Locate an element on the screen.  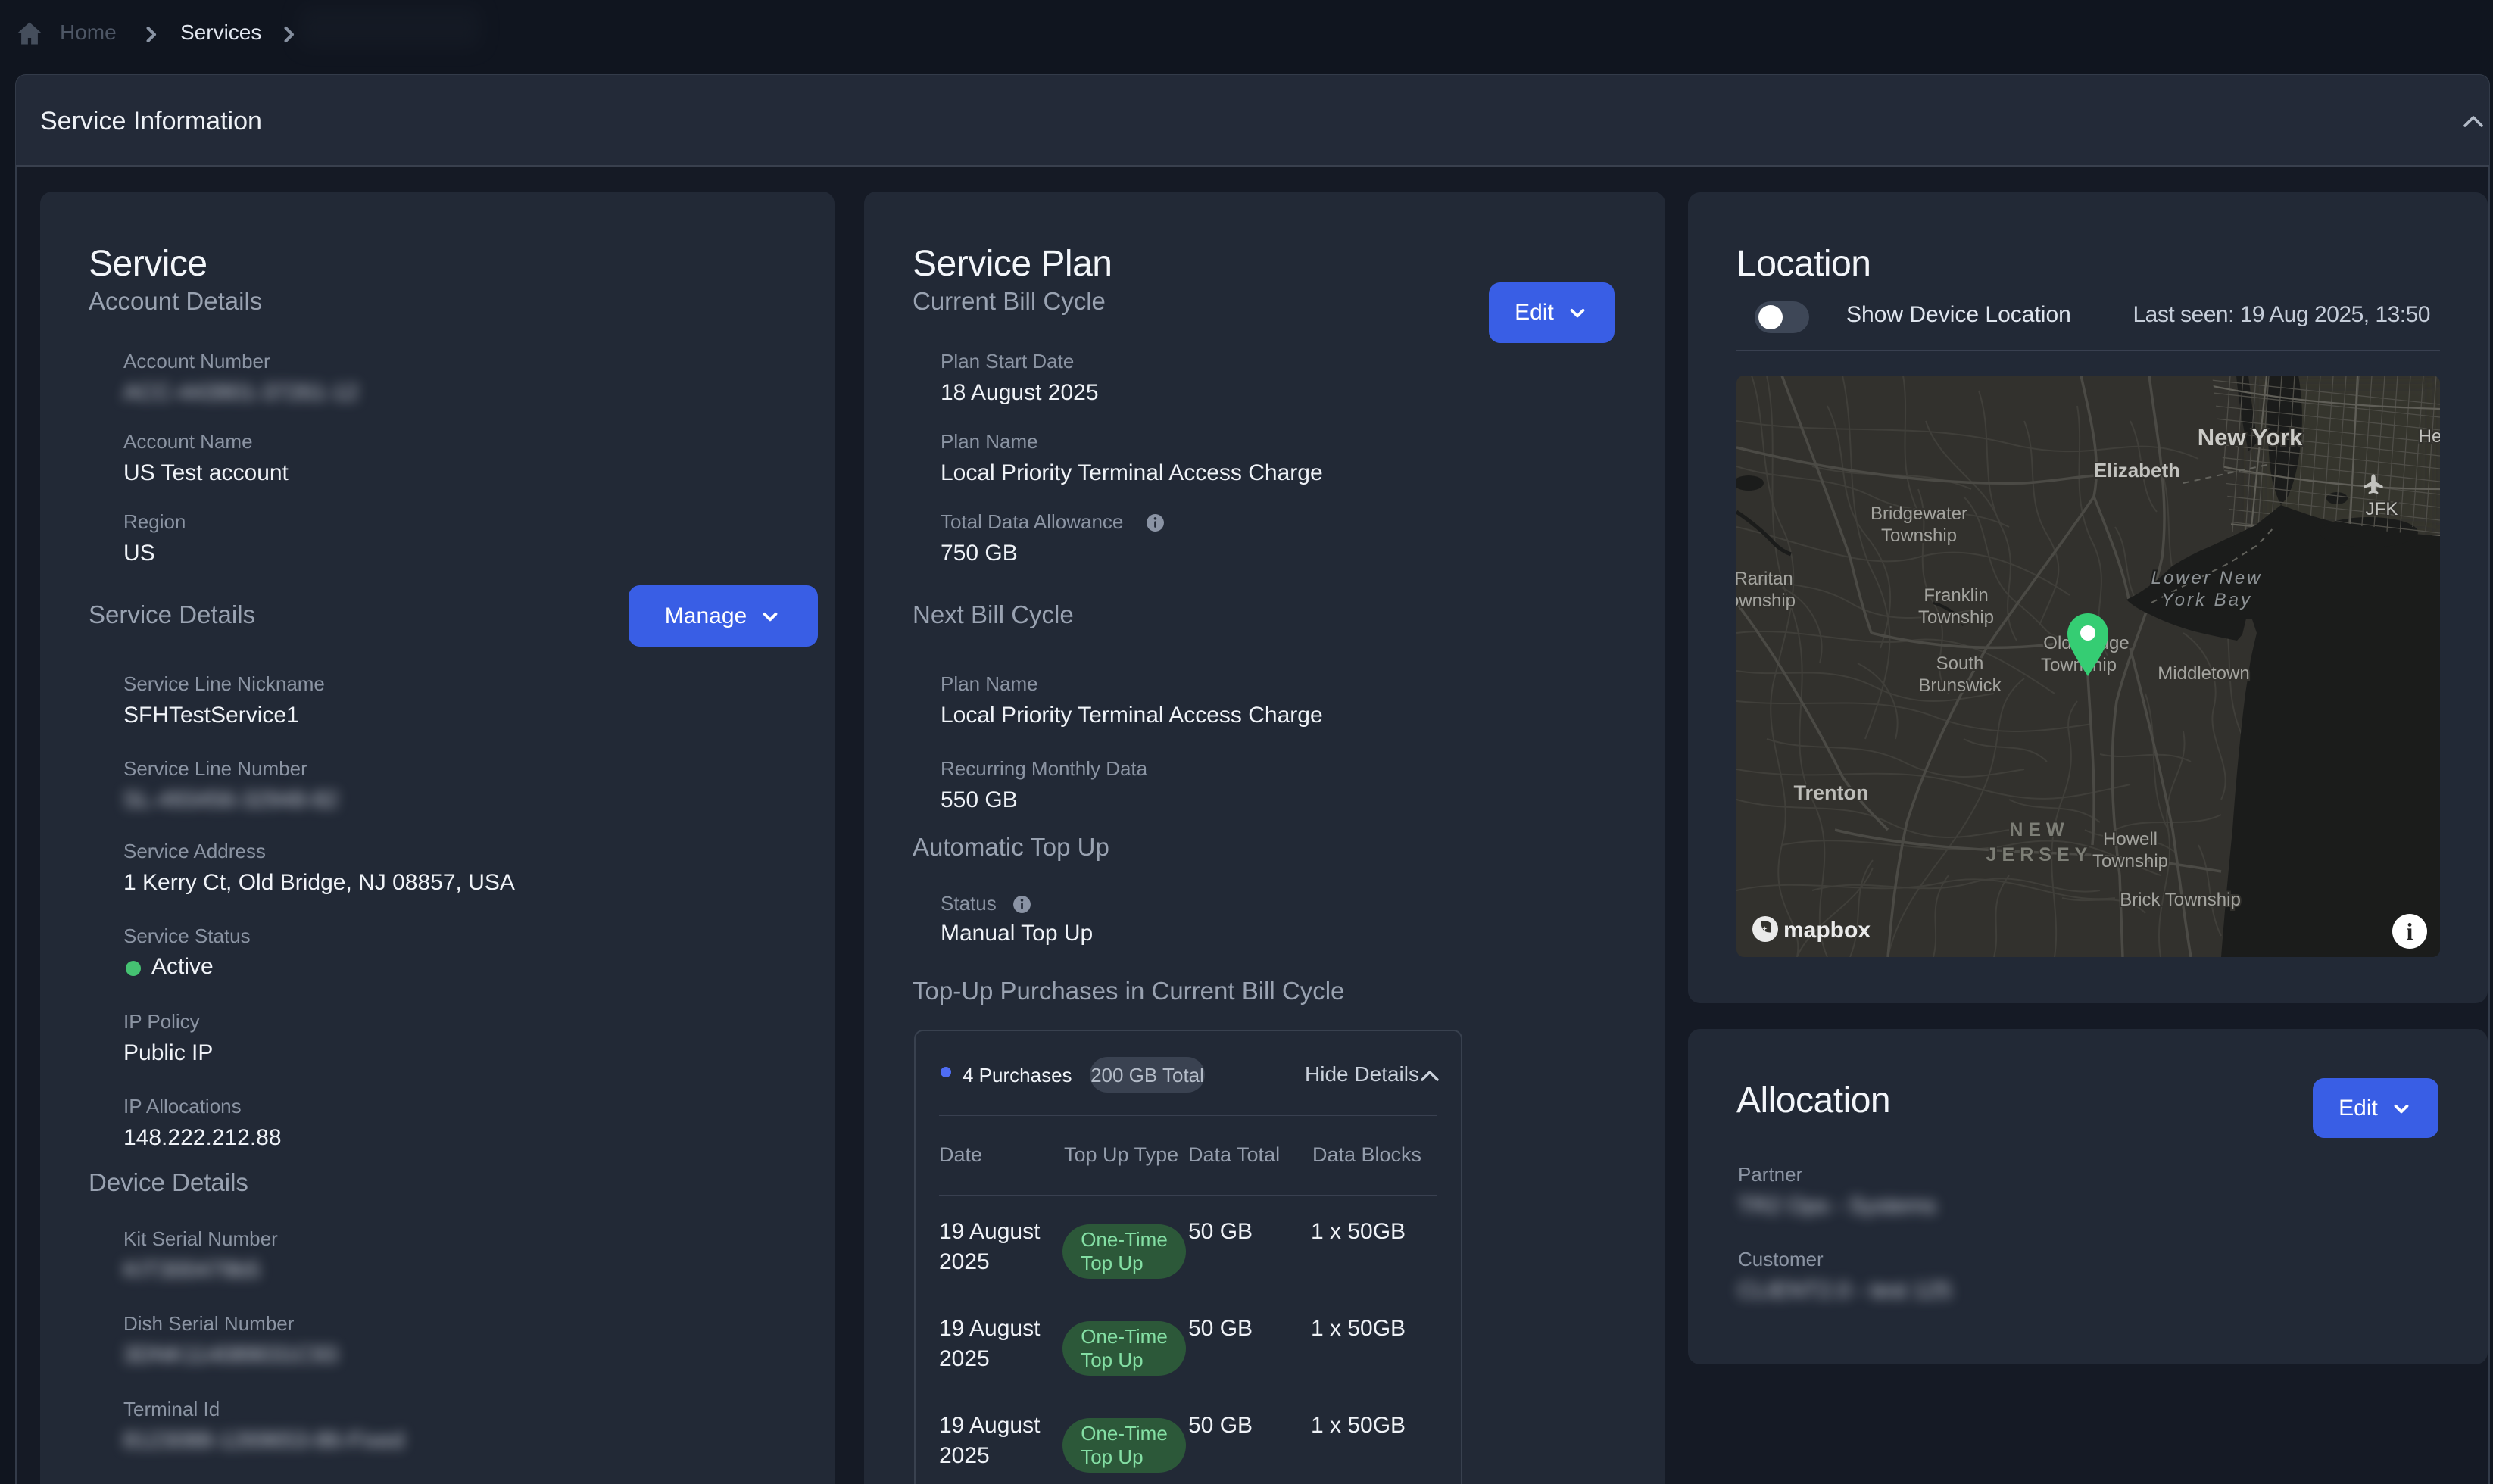
svg-text: Brick Township is located at coordinates (2180, 900).